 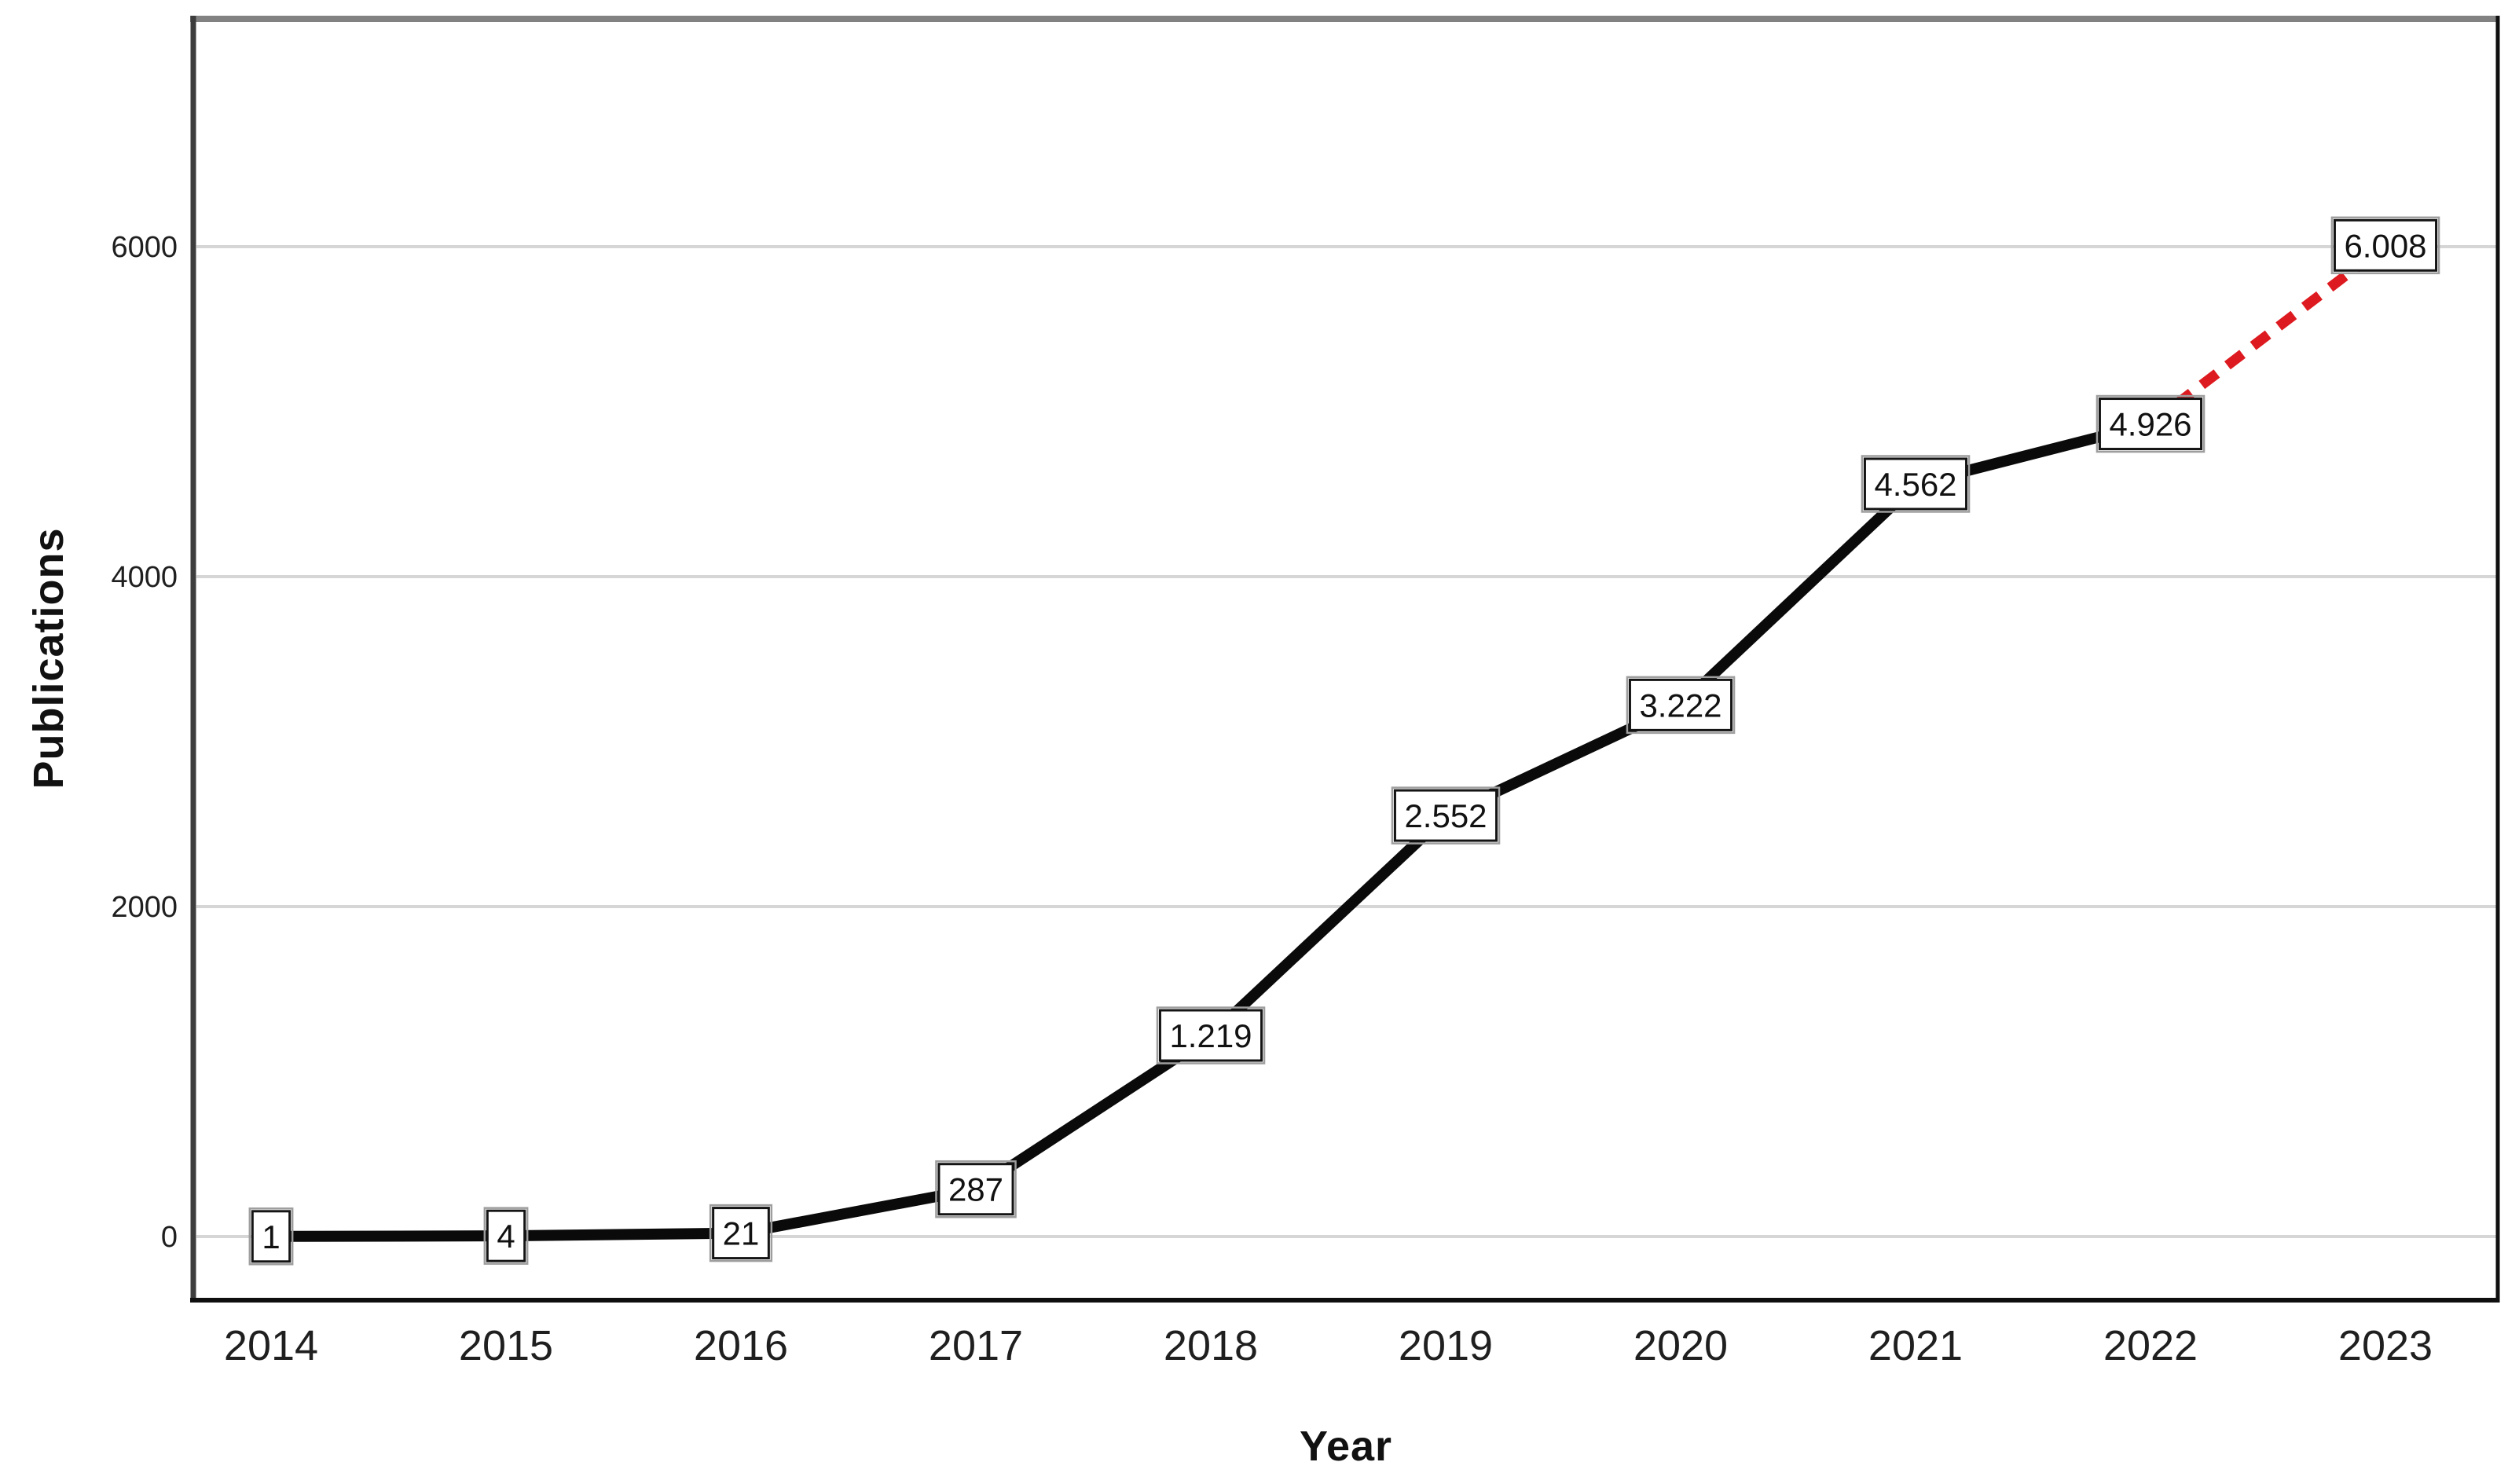 What do you see at coordinates (506, 1345) in the screenshot?
I see `x-tick-label-2015: 2015` at bounding box center [506, 1345].